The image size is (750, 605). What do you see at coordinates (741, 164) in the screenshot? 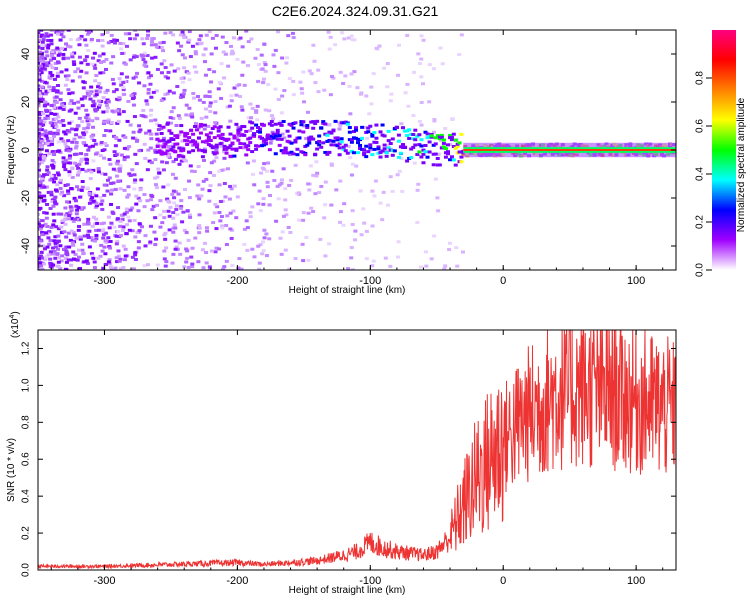
I see `colorbar-label: Normalized spectral amplitude` at bounding box center [741, 164].